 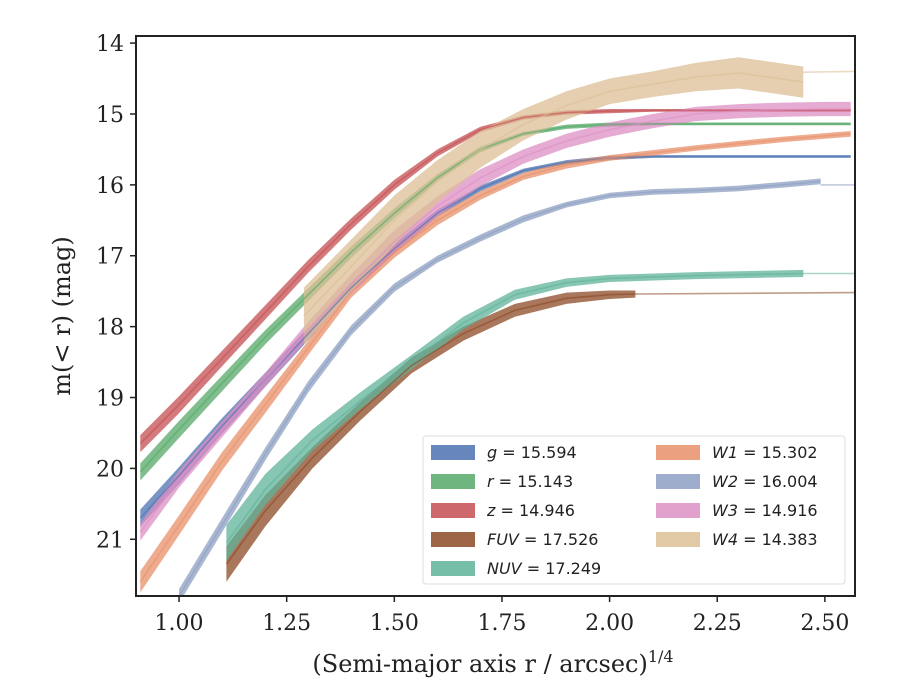 I want to click on x-tick-label: 1.50, so click(x=394, y=623).